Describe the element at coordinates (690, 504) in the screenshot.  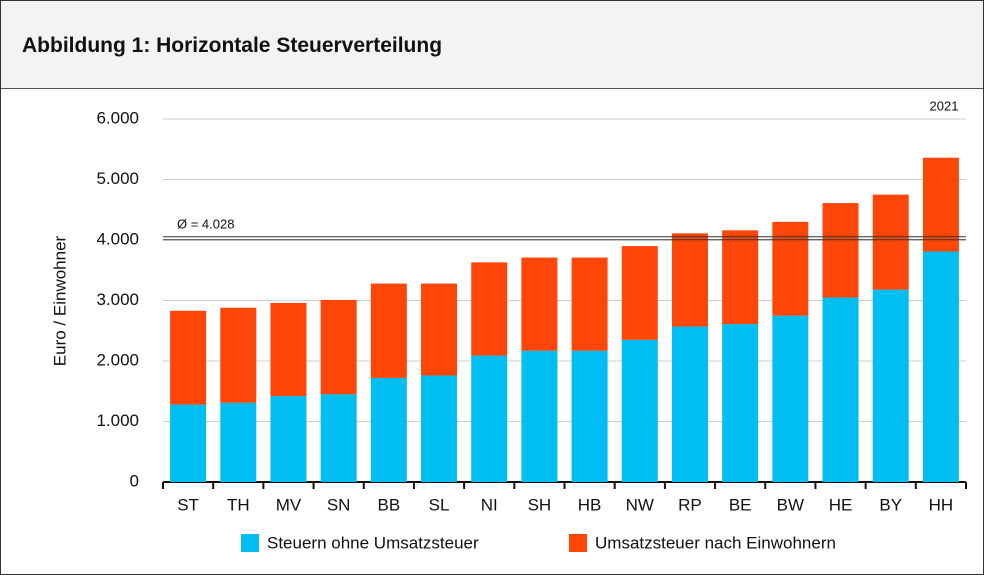
I see `x-tick-label: RP` at that location.